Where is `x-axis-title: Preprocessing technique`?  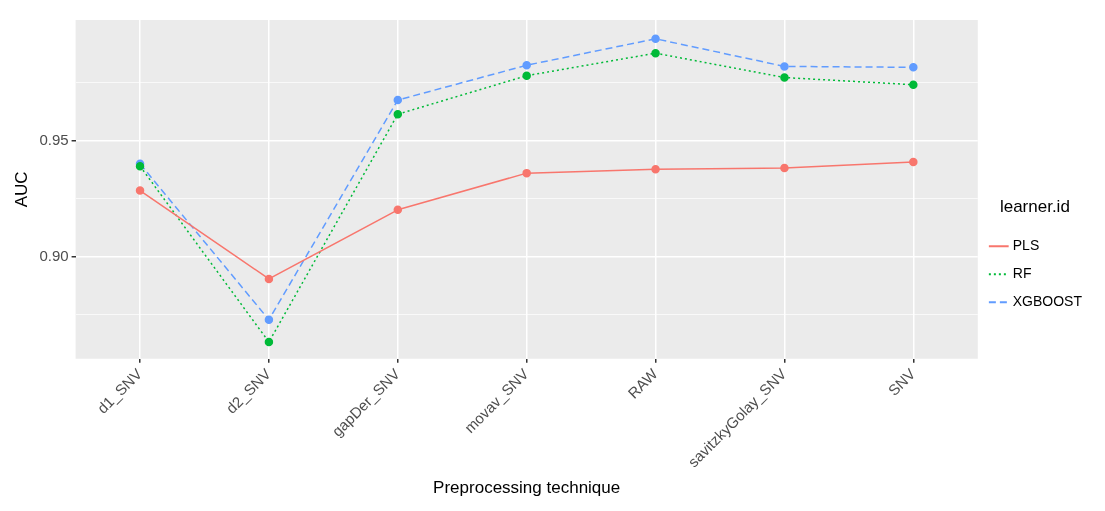 x-axis-title: Preprocessing technique is located at coordinates (527, 488).